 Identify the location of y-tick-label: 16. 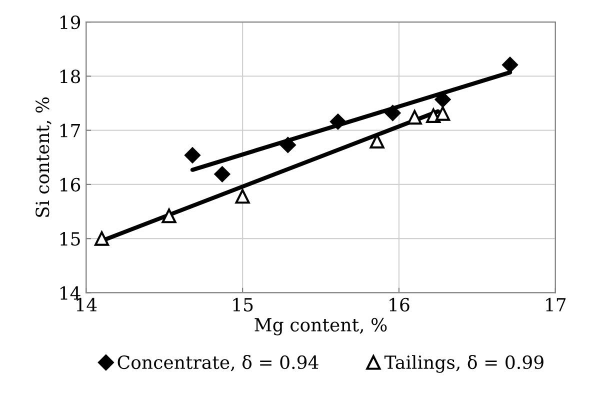
(70, 185).